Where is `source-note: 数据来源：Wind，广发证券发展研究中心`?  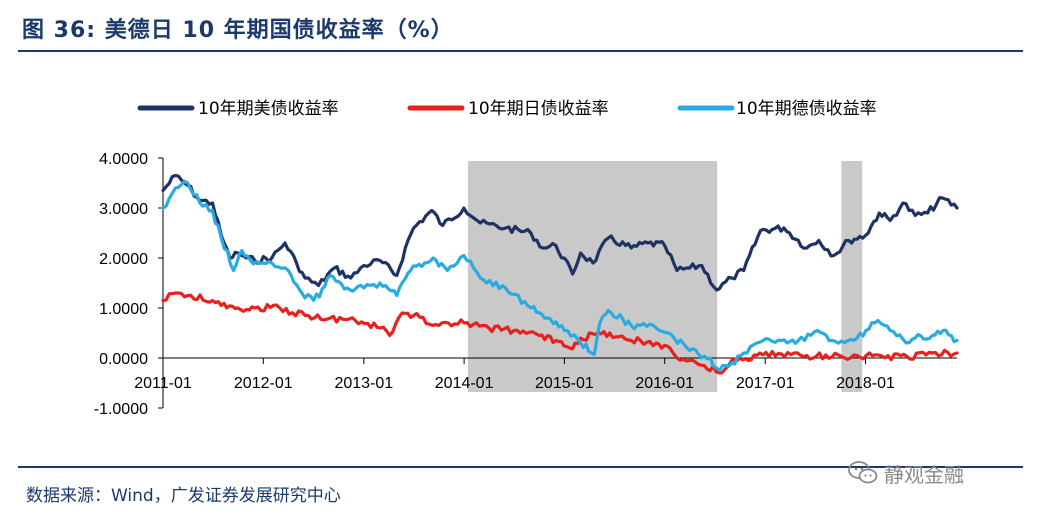 source-note: 数据来源：Wind，广发证券发展研究中心 is located at coordinates (183, 496).